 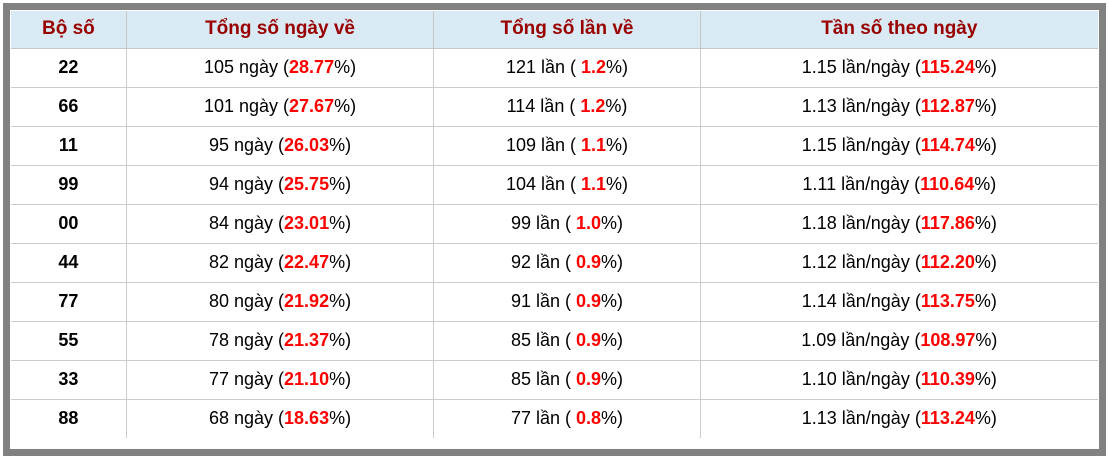 I want to click on total-days-cell: 80 ngày (21.92%), so click(x=280, y=301).